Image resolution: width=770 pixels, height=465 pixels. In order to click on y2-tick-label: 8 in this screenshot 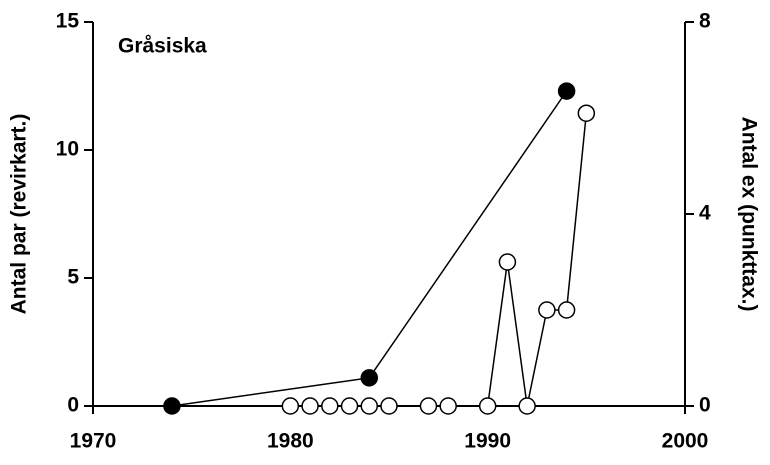, I will do `click(705, 21)`.